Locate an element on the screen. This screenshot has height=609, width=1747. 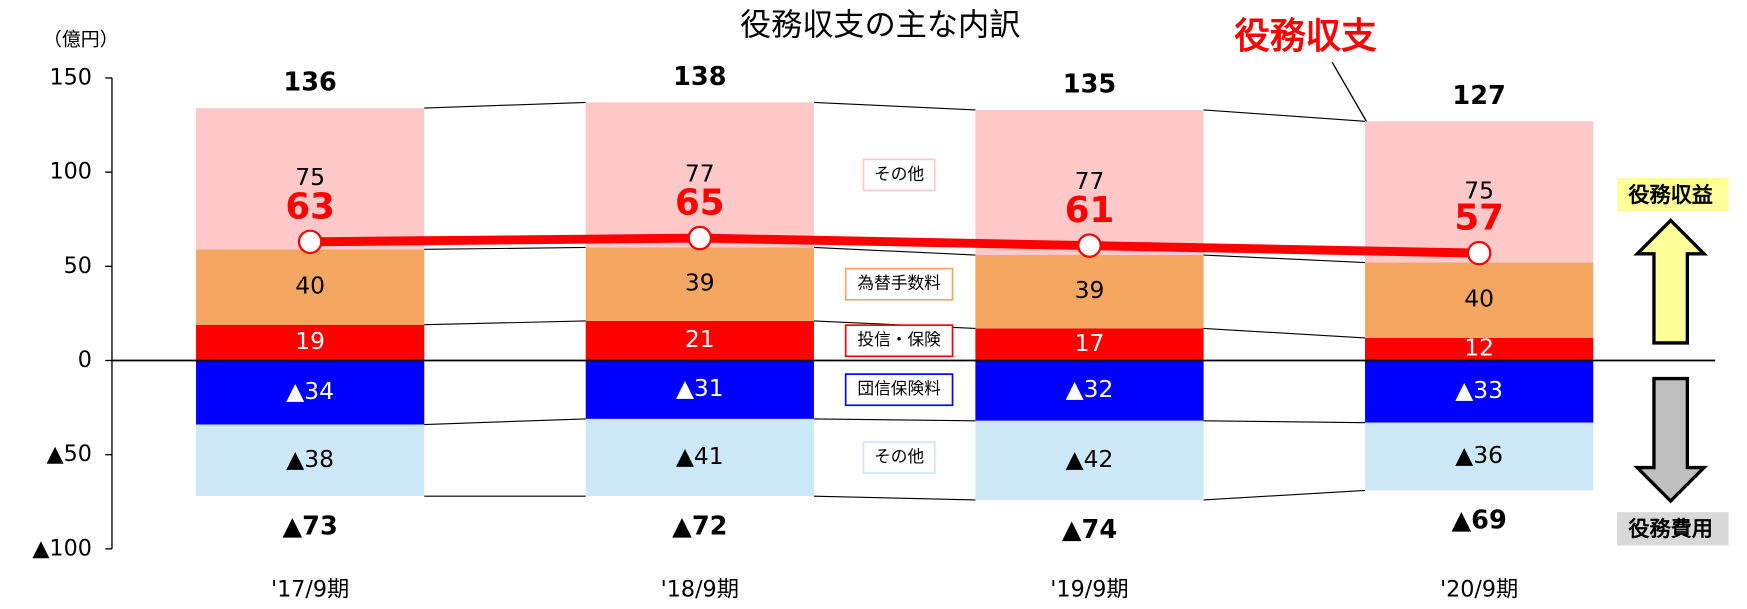
y-tick-label: 50 is located at coordinates (78, 266).